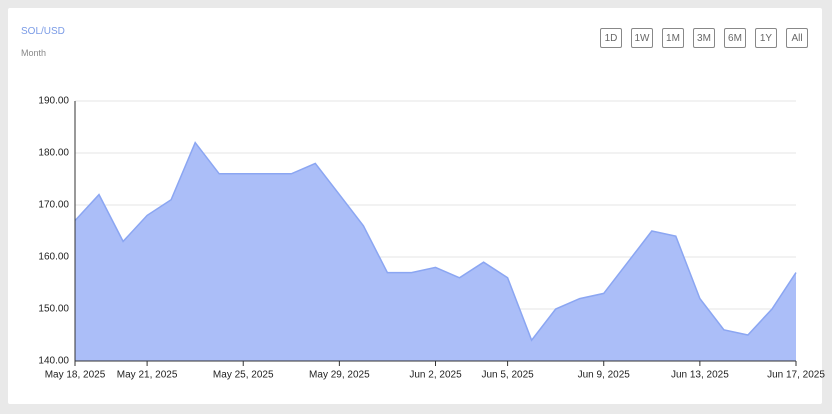 Image resolution: width=832 pixels, height=414 pixels. Describe the element at coordinates (53, 153) in the screenshot. I see `y-tick-label: 180.00` at that location.